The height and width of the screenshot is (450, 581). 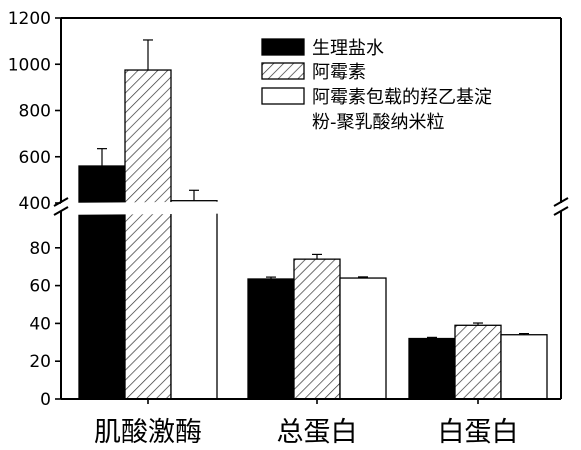 I want to click on x-category-label-2: 白蛋白, so click(x=478, y=432).